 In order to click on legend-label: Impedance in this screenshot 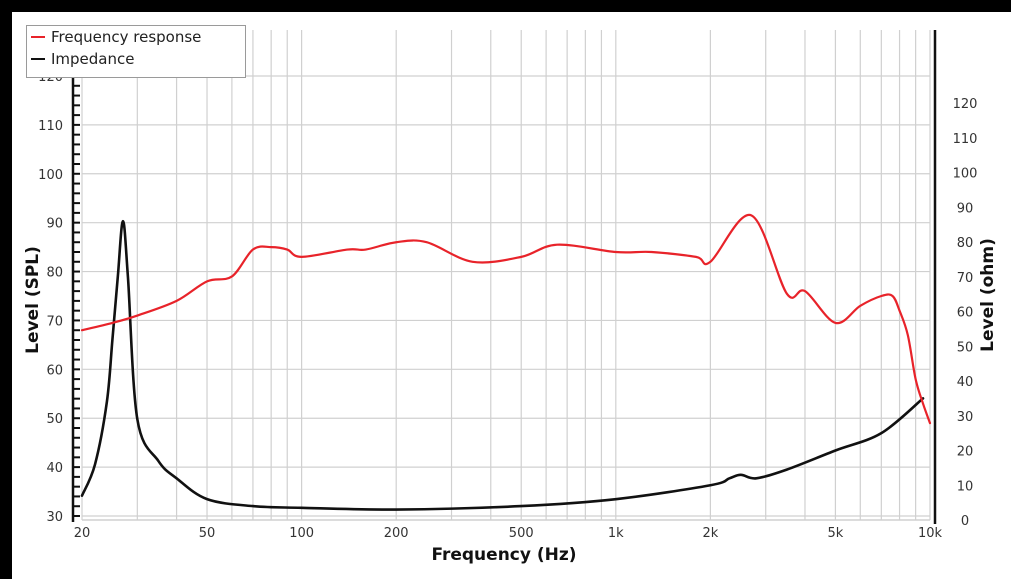, I will do `click(93, 59)`.